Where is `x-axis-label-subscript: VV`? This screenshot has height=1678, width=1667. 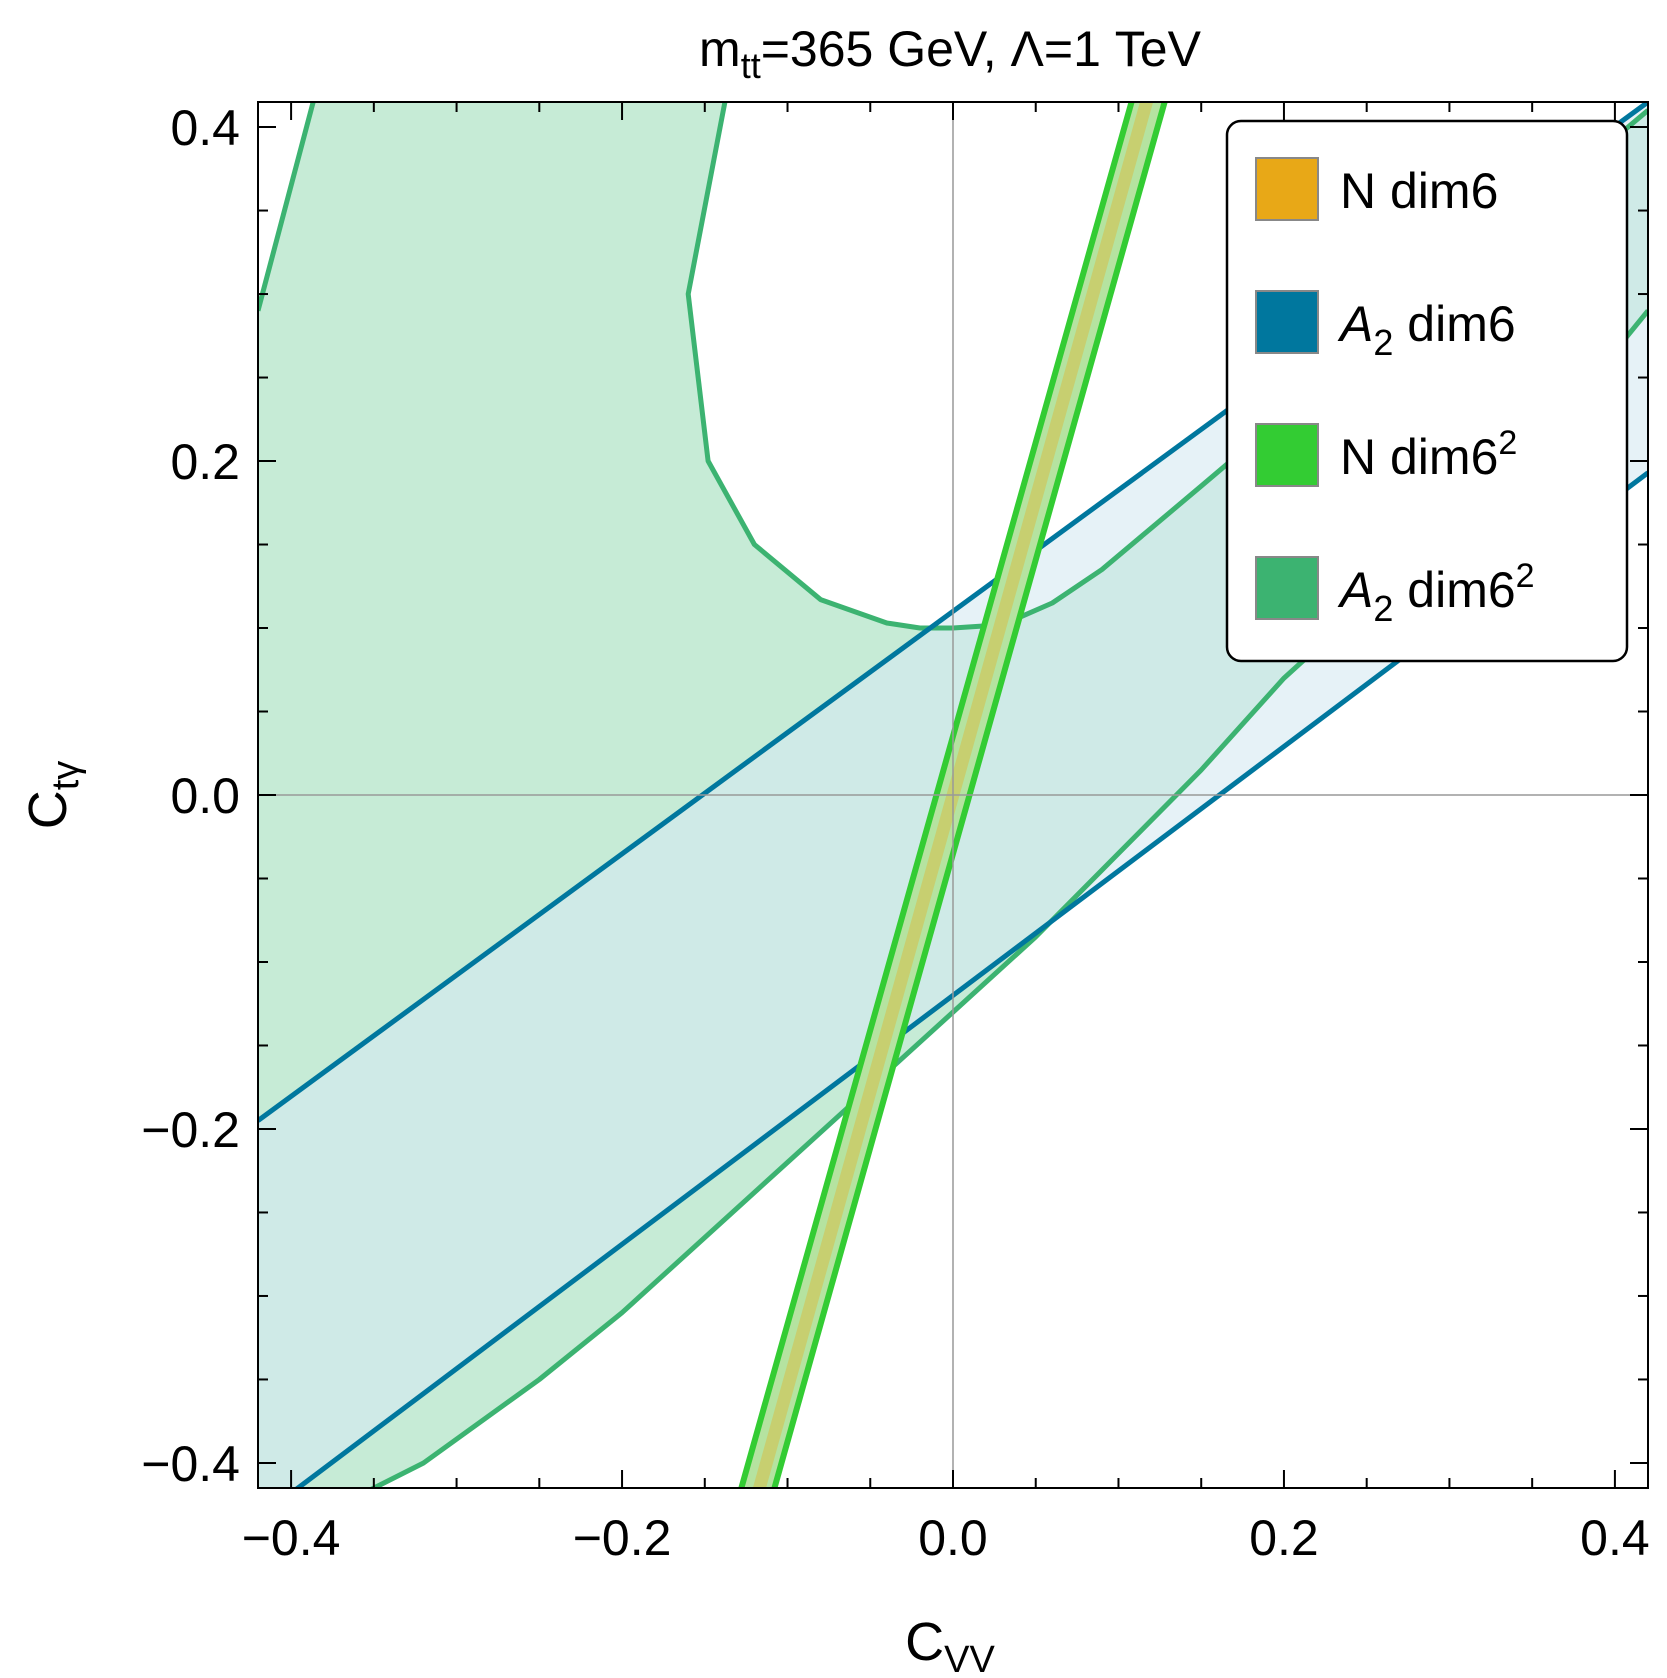 x-axis-label-subscript: VV is located at coordinates (969, 1658).